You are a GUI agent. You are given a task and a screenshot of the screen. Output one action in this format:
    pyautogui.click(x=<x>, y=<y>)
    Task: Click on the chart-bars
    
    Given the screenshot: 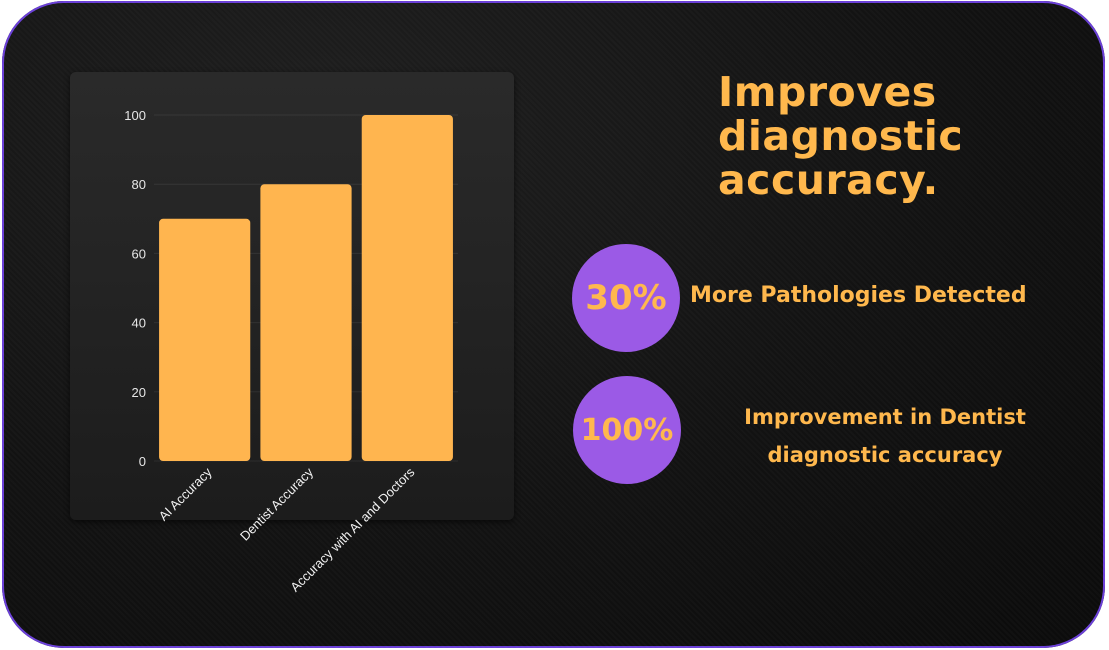 What is the action you would take?
    pyautogui.click(x=306, y=288)
    